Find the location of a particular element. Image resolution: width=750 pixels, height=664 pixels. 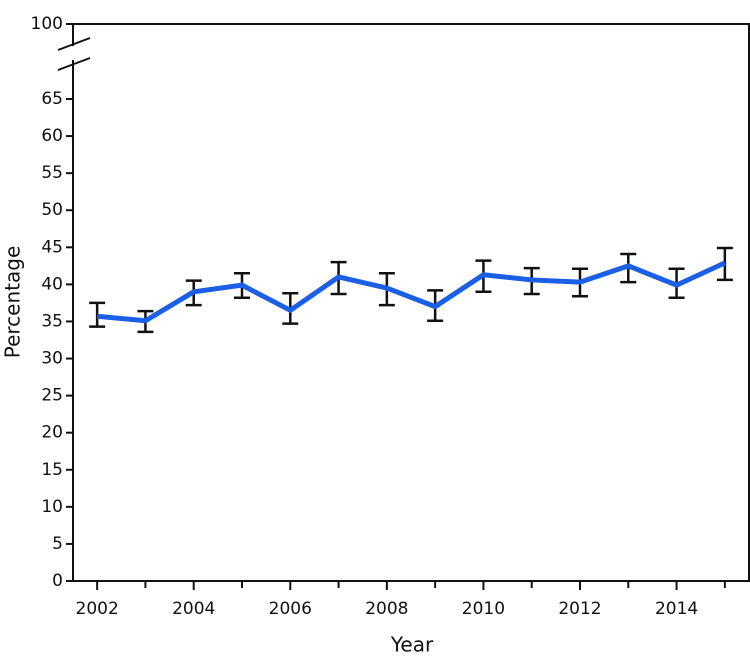

y-tick-label: 35 is located at coordinates (52, 321).